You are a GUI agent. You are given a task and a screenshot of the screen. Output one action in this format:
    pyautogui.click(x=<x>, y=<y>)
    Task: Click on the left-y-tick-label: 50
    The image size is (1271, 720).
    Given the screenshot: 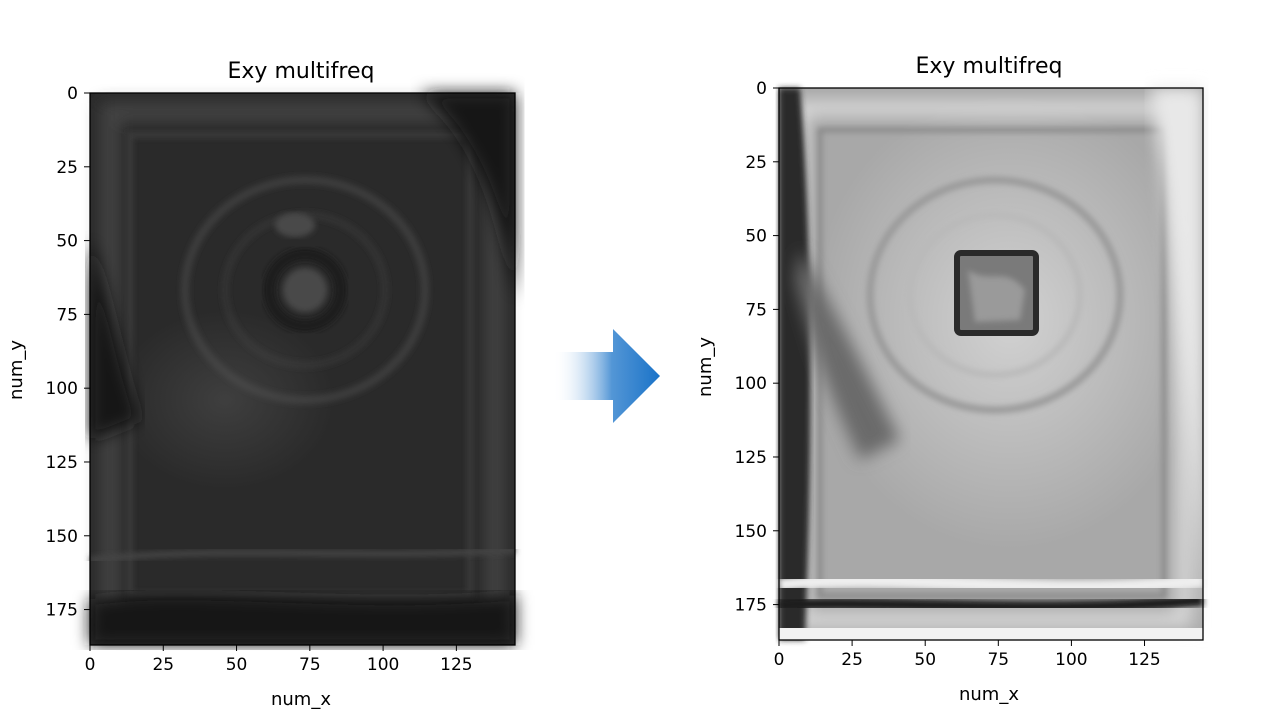 What is the action you would take?
    pyautogui.click(x=67, y=242)
    